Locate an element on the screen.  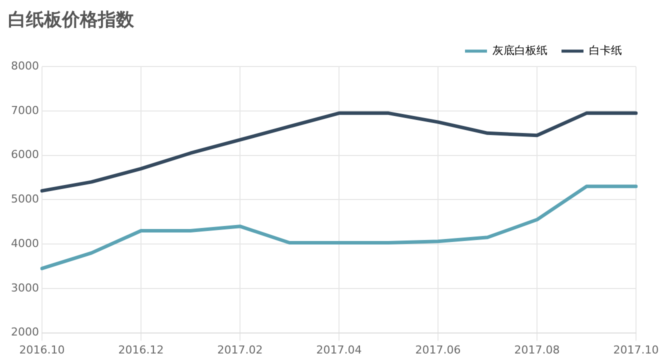
x-tick-label: 2016.12 is located at coordinates (141, 349).